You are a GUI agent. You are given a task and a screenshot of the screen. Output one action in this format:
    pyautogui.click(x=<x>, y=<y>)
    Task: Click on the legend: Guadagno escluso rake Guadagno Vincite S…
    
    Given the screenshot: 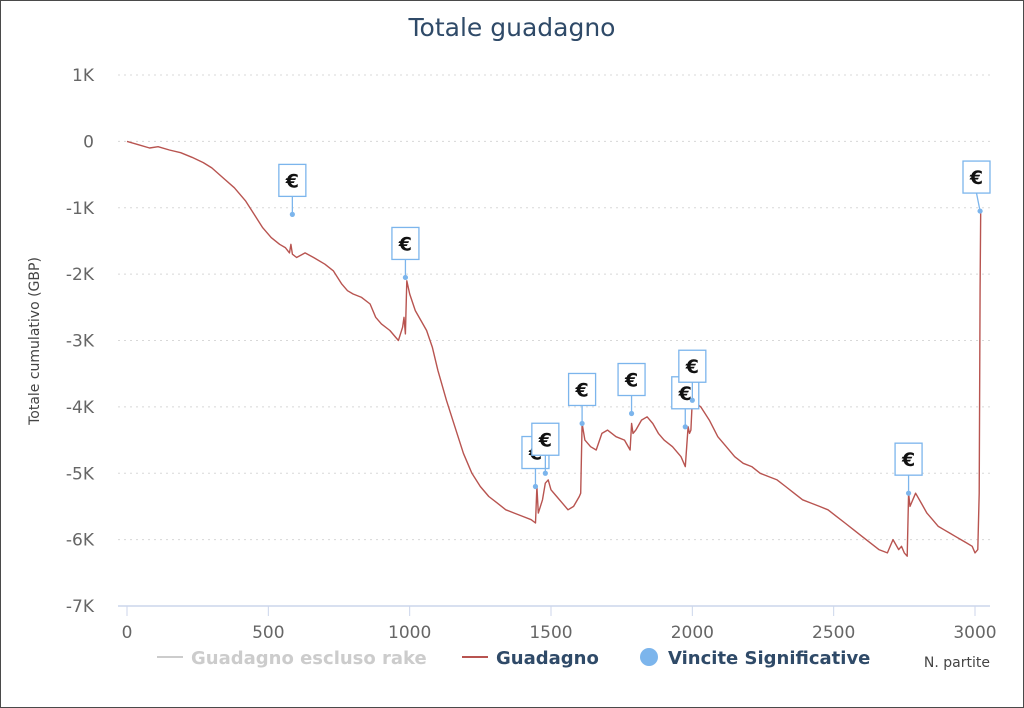 What is the action you would take?
    pyautogui.click(x=513, y=658)
    